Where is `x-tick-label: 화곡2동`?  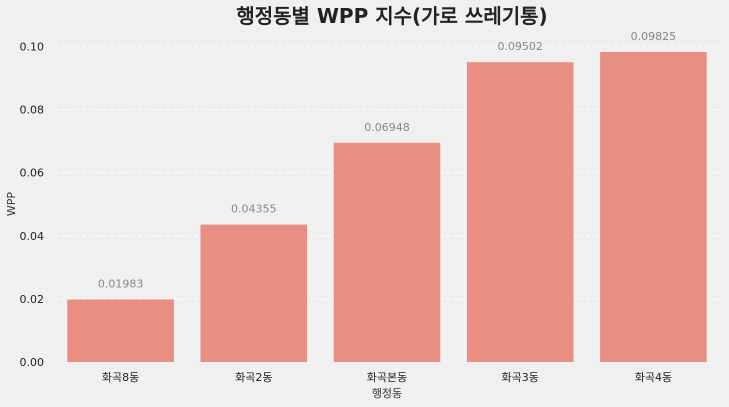 x-tick-label: 화곡2동 is located at coordinates (253, 377).